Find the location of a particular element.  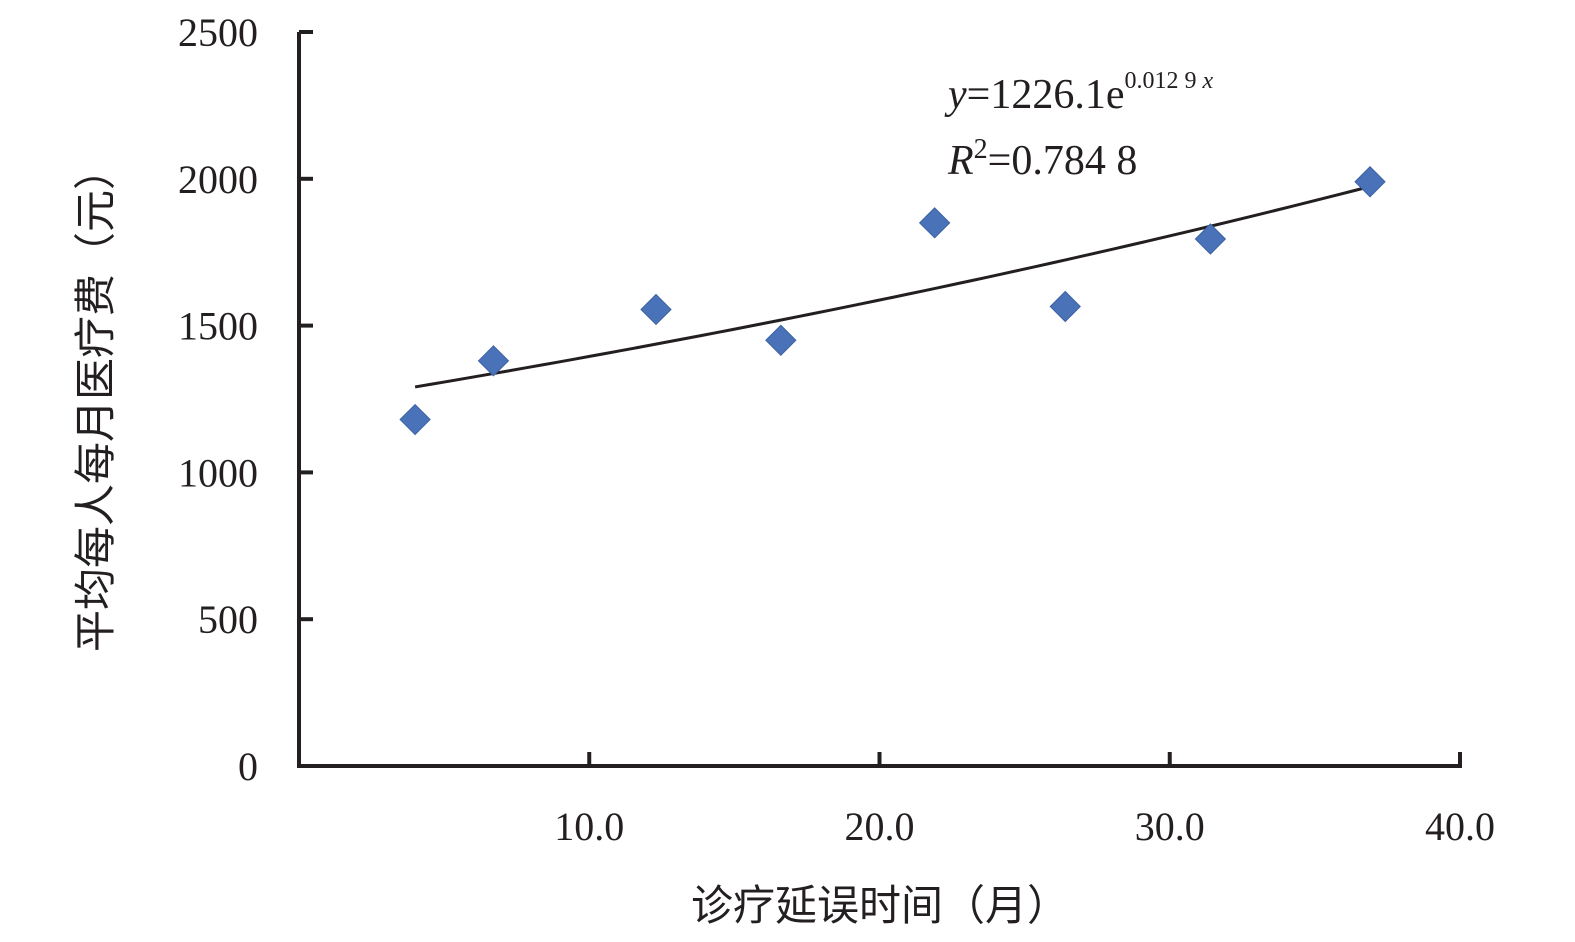

equation-exponent: 0.012 9 is located at coordinates (1160, 81).